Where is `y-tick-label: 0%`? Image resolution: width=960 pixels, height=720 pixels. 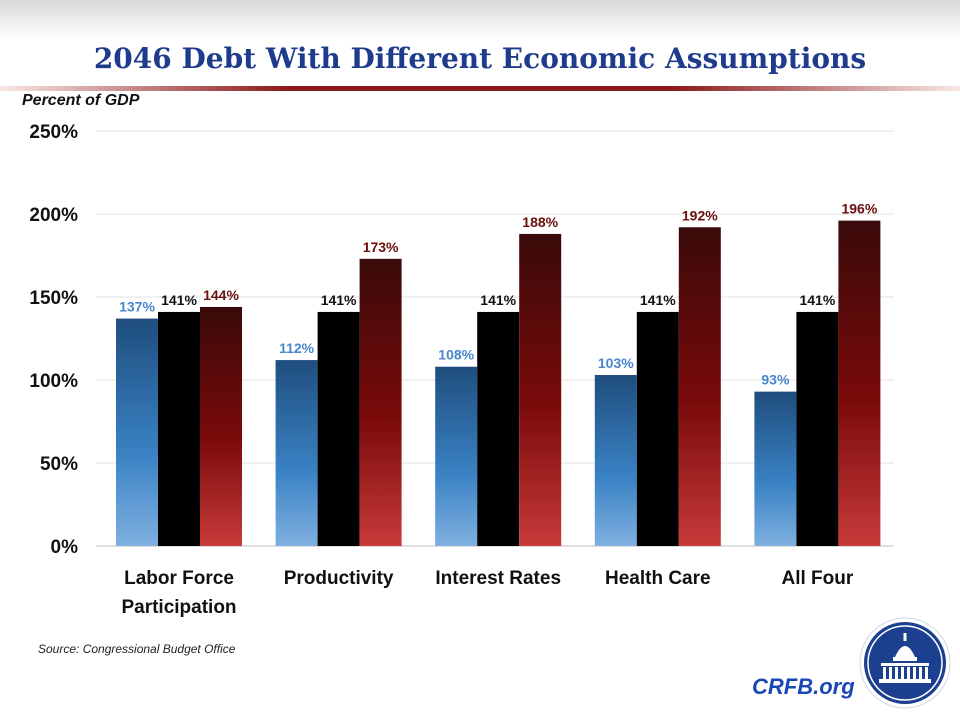 y-tick-label: 0% is located at coordinates (65, 547).